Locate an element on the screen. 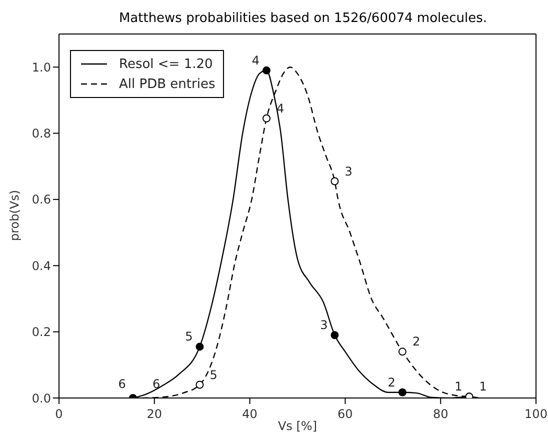  y-tick-label: 0.8 is located at coordinates (41, 133).